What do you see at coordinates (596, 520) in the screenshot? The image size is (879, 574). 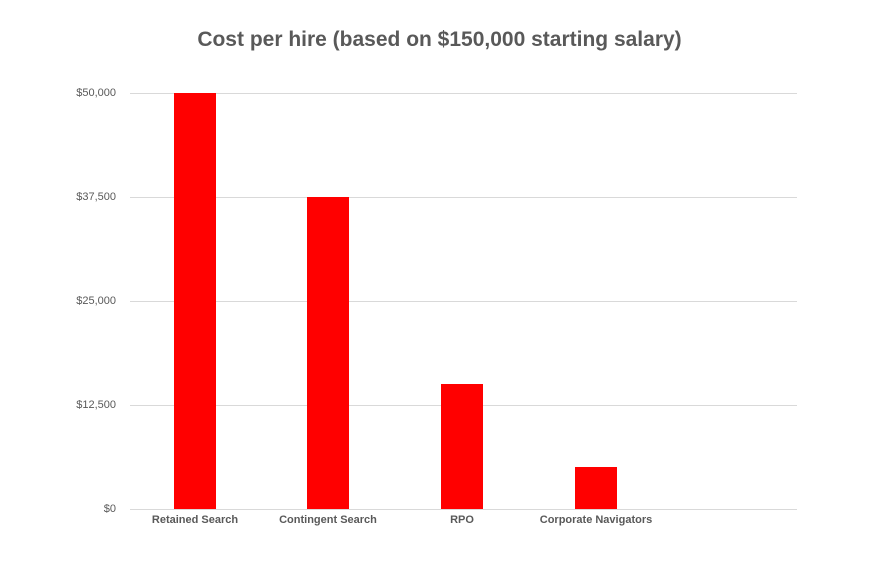 I see `x-tick-label: Corporate Navigators` at bounding box center [596, 520].